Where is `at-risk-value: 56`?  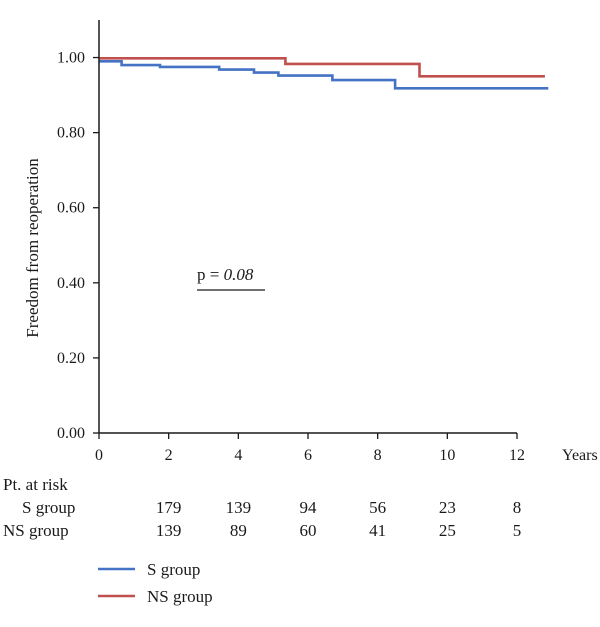
at-risk-value: 56 is located at coordinates (377, 507).